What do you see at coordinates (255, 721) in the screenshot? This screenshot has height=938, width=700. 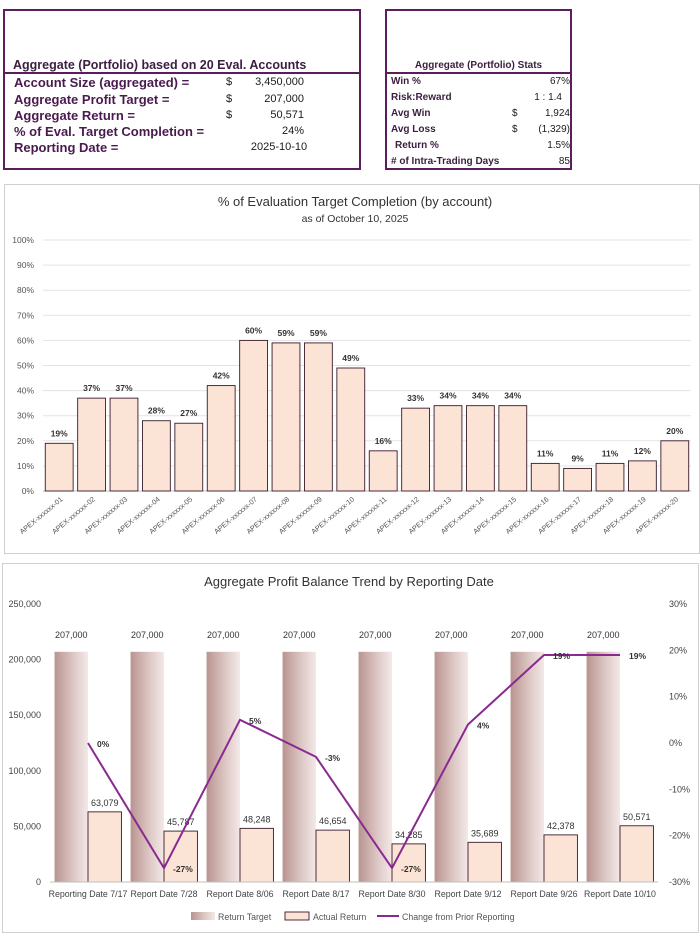 I see `line-data-label: 5%` at bounding box center [255, 721].